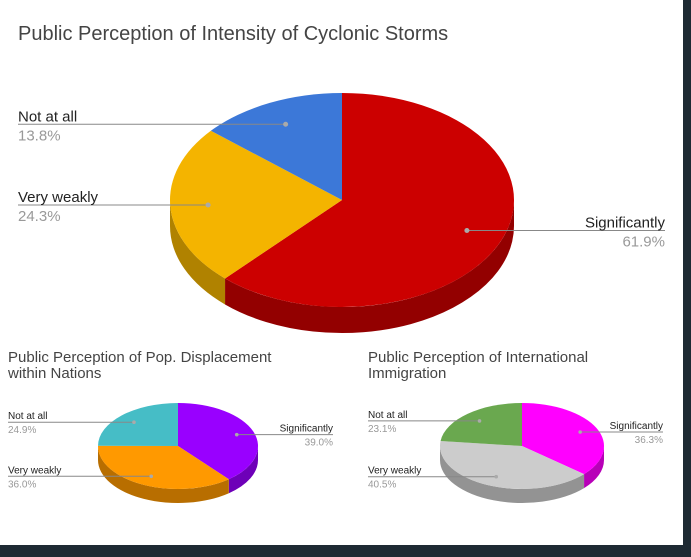  What do you see at coordinates (382, 485) in the screenshot?
I see `slice-percent: 40.5%` at bounding box center [382, 485].